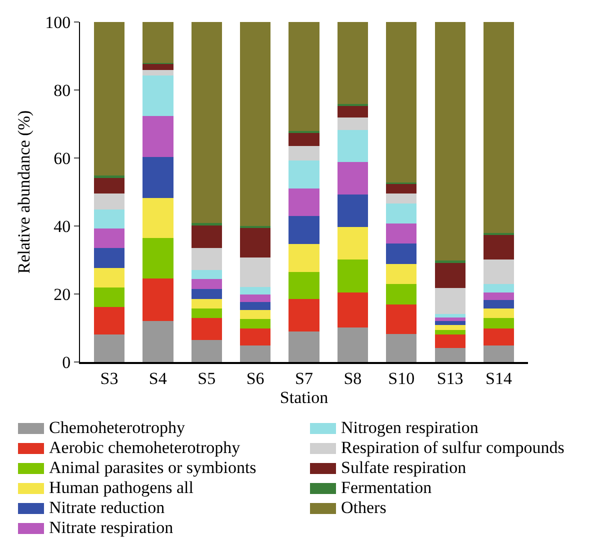  What do you see at coordinates (109, 378) in the screenshot?
I see `x-tick-label: S3` at bounding box center [109, 378].